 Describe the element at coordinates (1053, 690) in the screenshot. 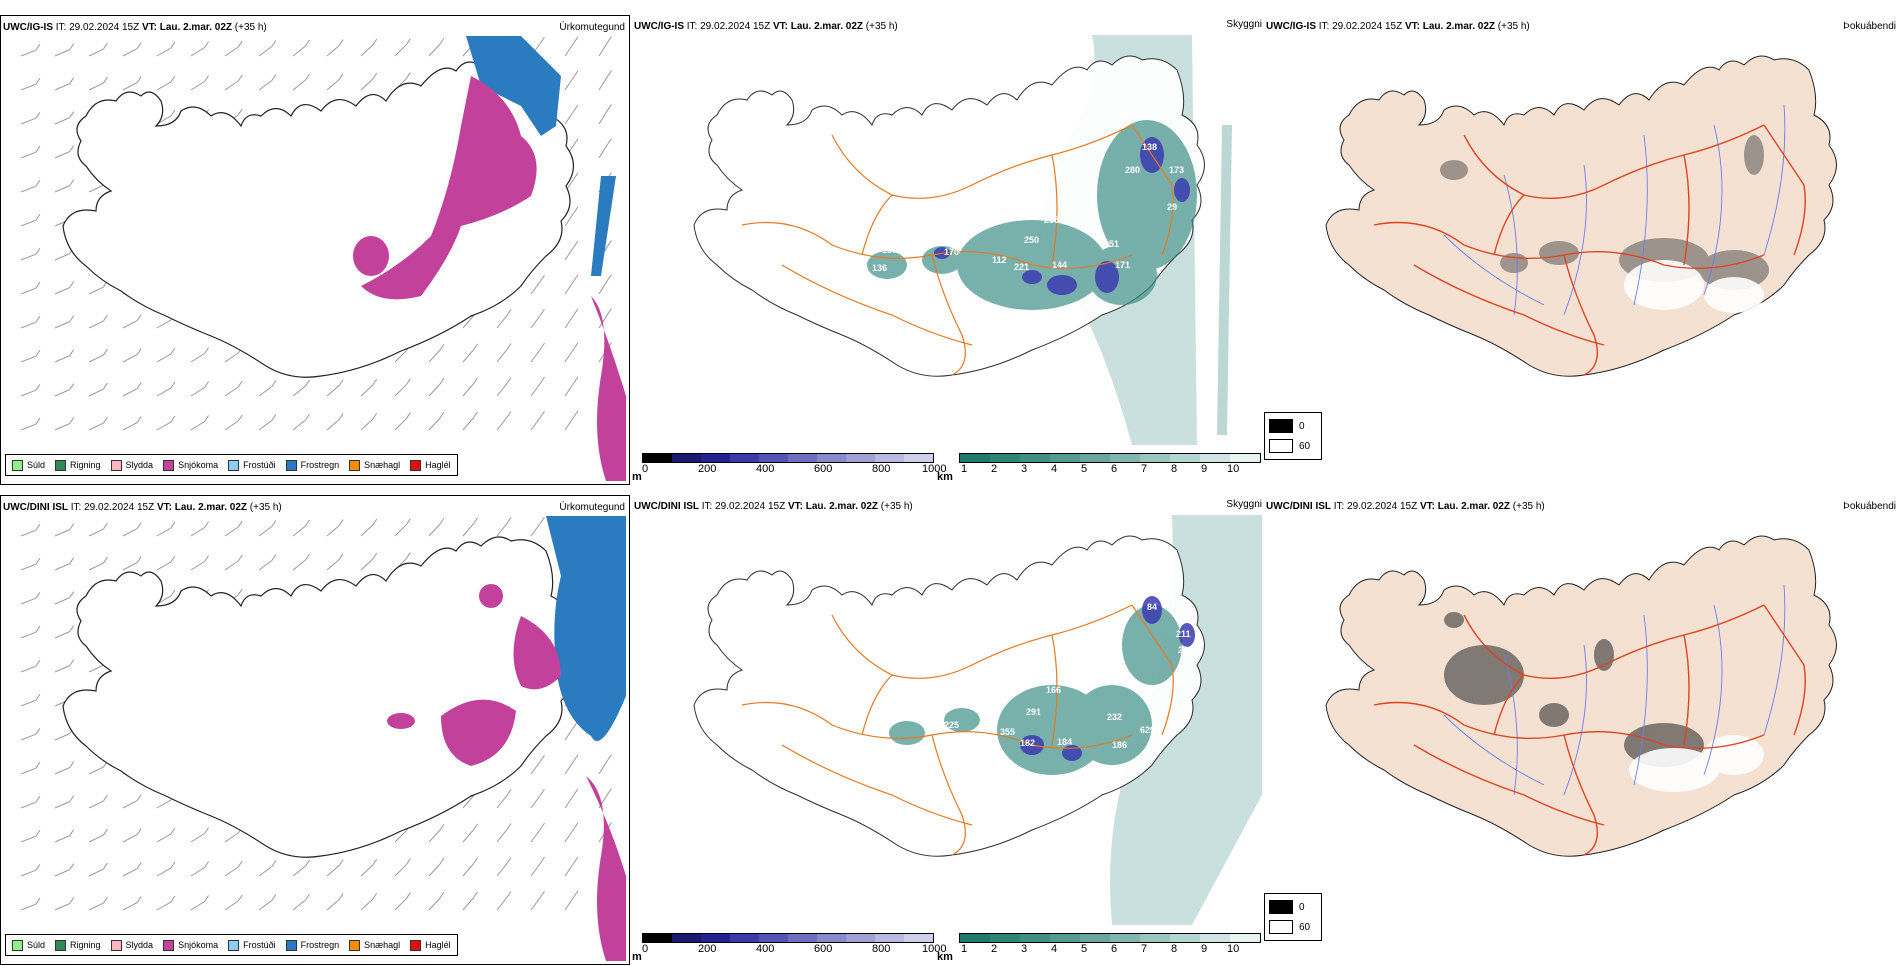

I see `map-label: 166` at that location.